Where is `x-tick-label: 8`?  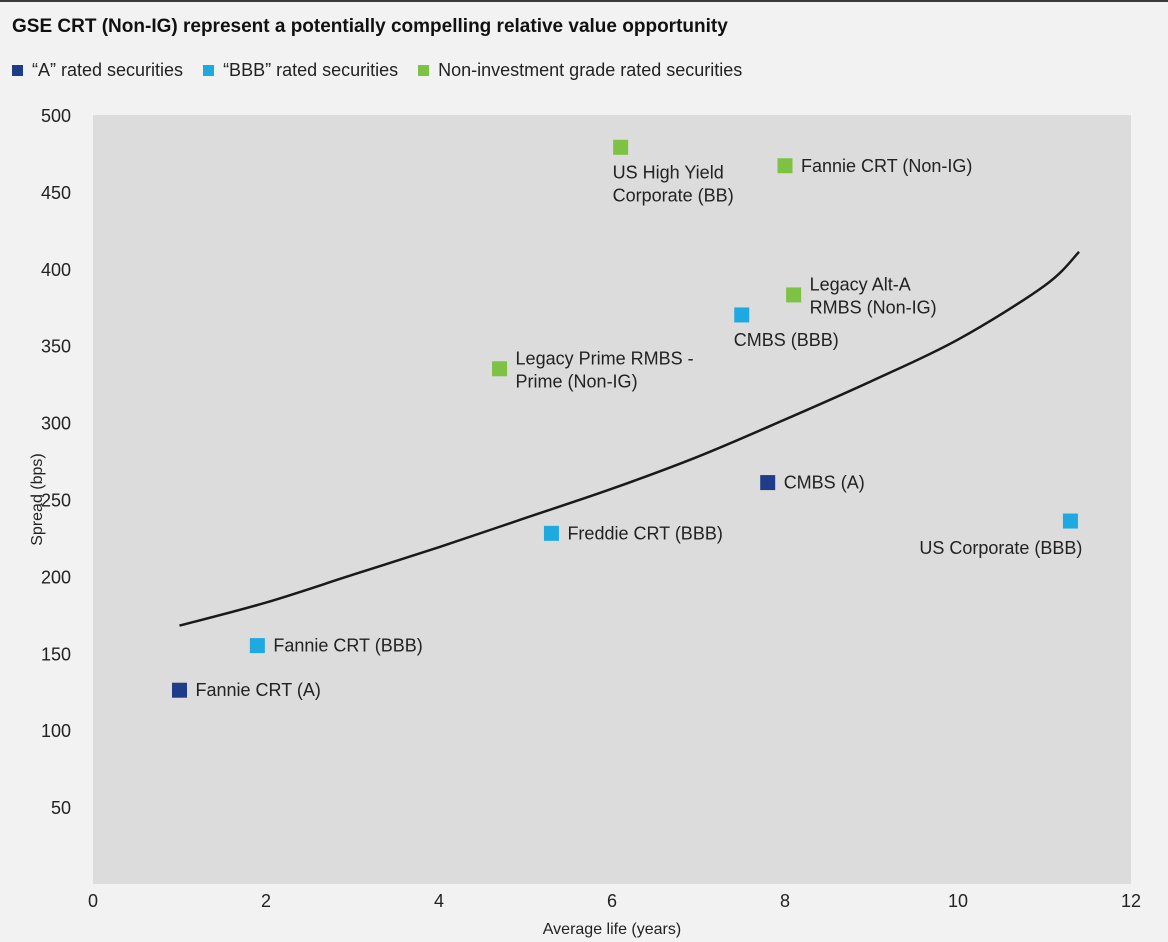 x-tick-label: 8 is located at coordinates (785, 901).